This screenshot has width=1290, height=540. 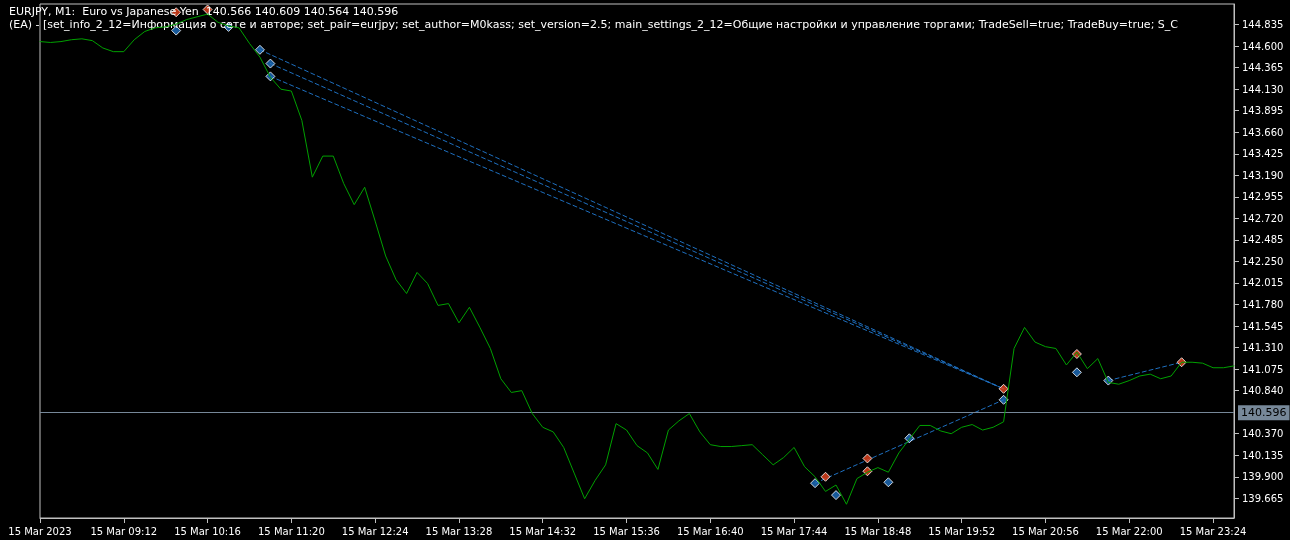 What do you see at coordinates (459, 531) in the screenshot?
I see `x-tick-label: 15 Mar 13:28` at bounding box center [459, 531].